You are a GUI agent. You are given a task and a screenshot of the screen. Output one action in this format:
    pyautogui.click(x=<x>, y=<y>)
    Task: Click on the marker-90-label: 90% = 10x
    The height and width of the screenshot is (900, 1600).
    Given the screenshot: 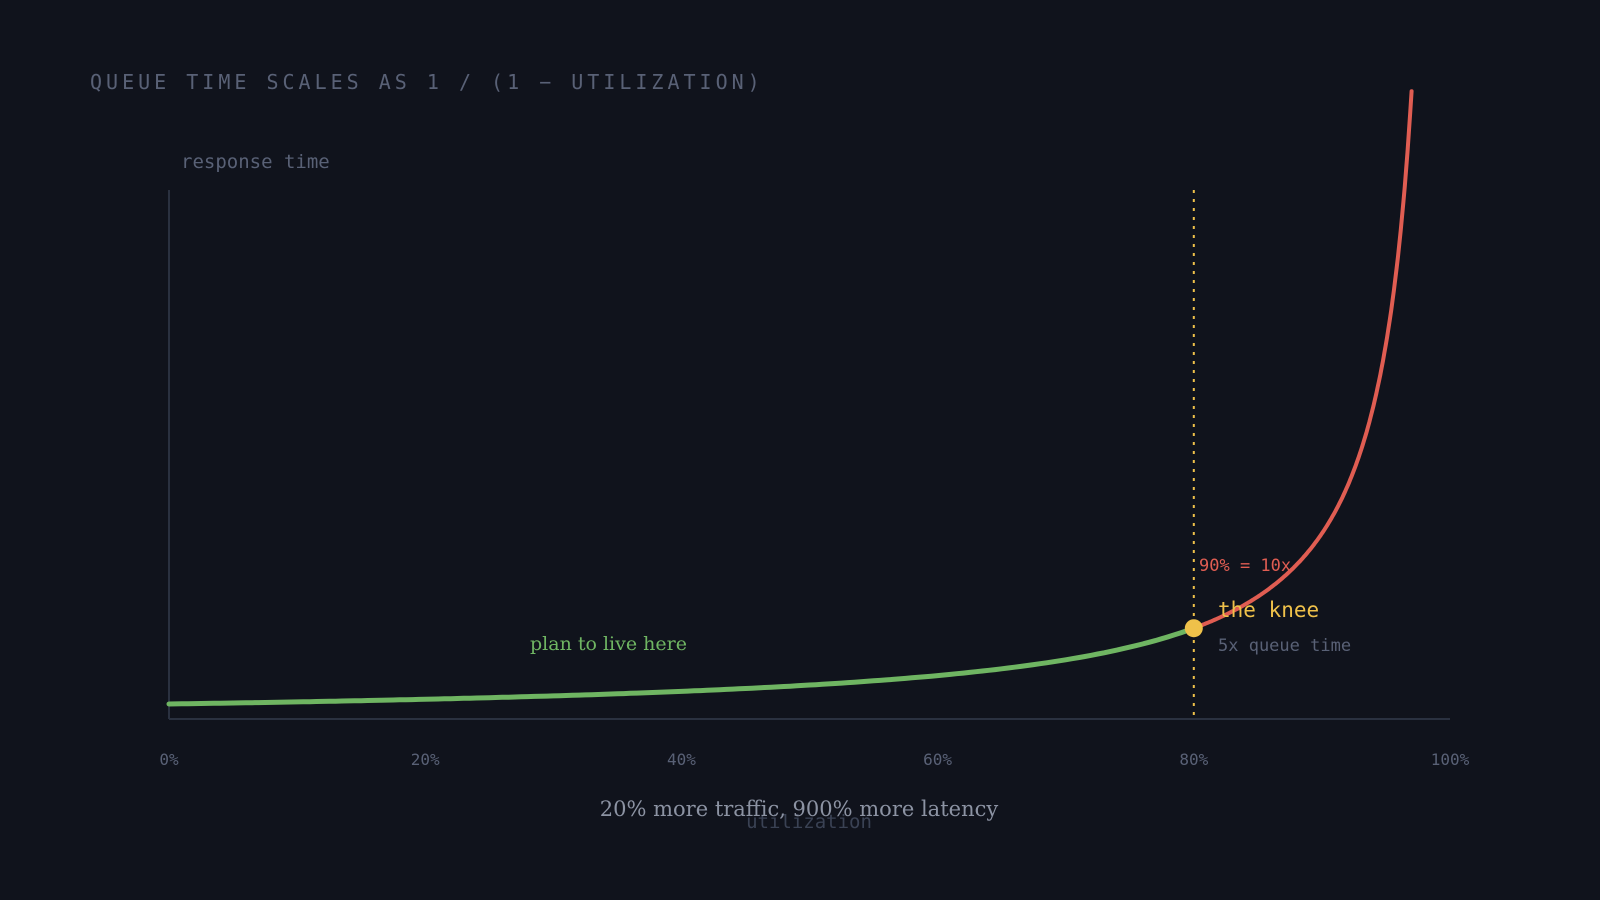 What is the action you would take?
    pyautogui.click(x=1245, y=566)
    